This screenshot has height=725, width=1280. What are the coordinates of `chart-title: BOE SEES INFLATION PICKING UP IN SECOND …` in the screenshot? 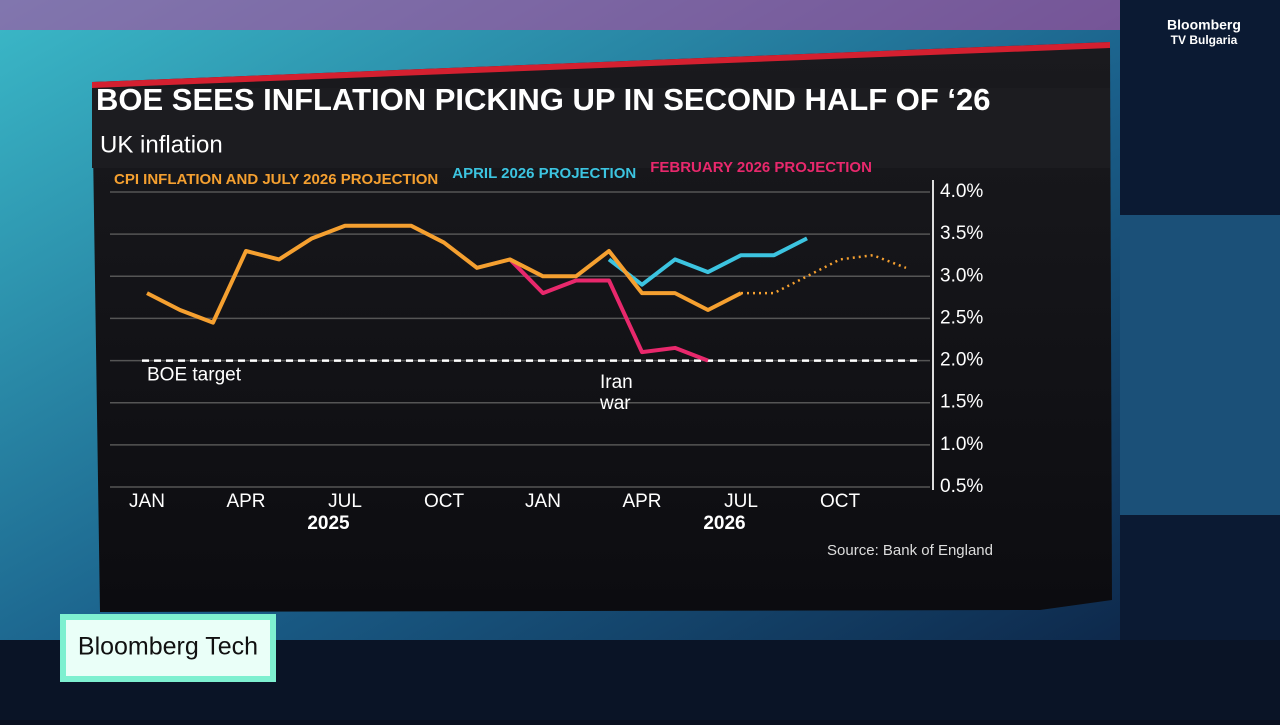 It's located at (543, 99).